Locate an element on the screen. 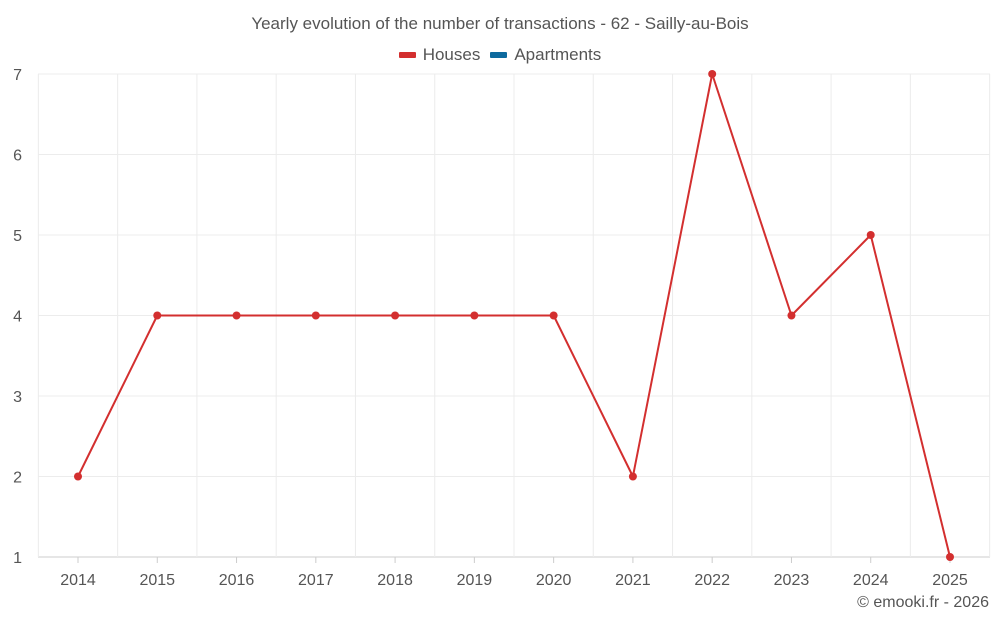 This screenshot has height=625, width=1000. x-tick-label: 2020 is located at coordinates (554, 580).